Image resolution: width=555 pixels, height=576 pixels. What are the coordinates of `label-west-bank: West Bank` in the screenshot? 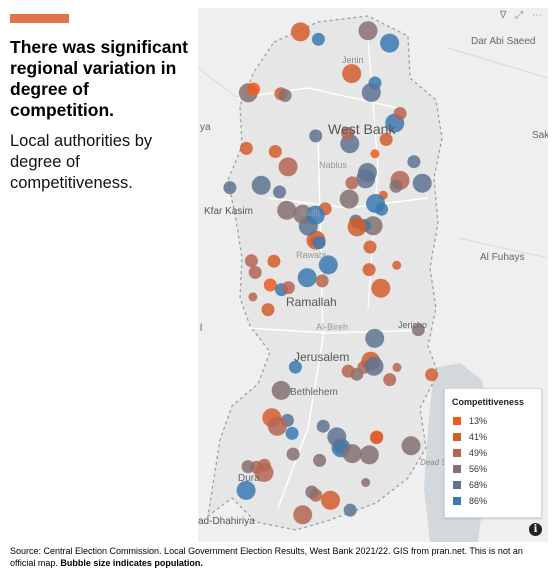 It's located at (362, 129).